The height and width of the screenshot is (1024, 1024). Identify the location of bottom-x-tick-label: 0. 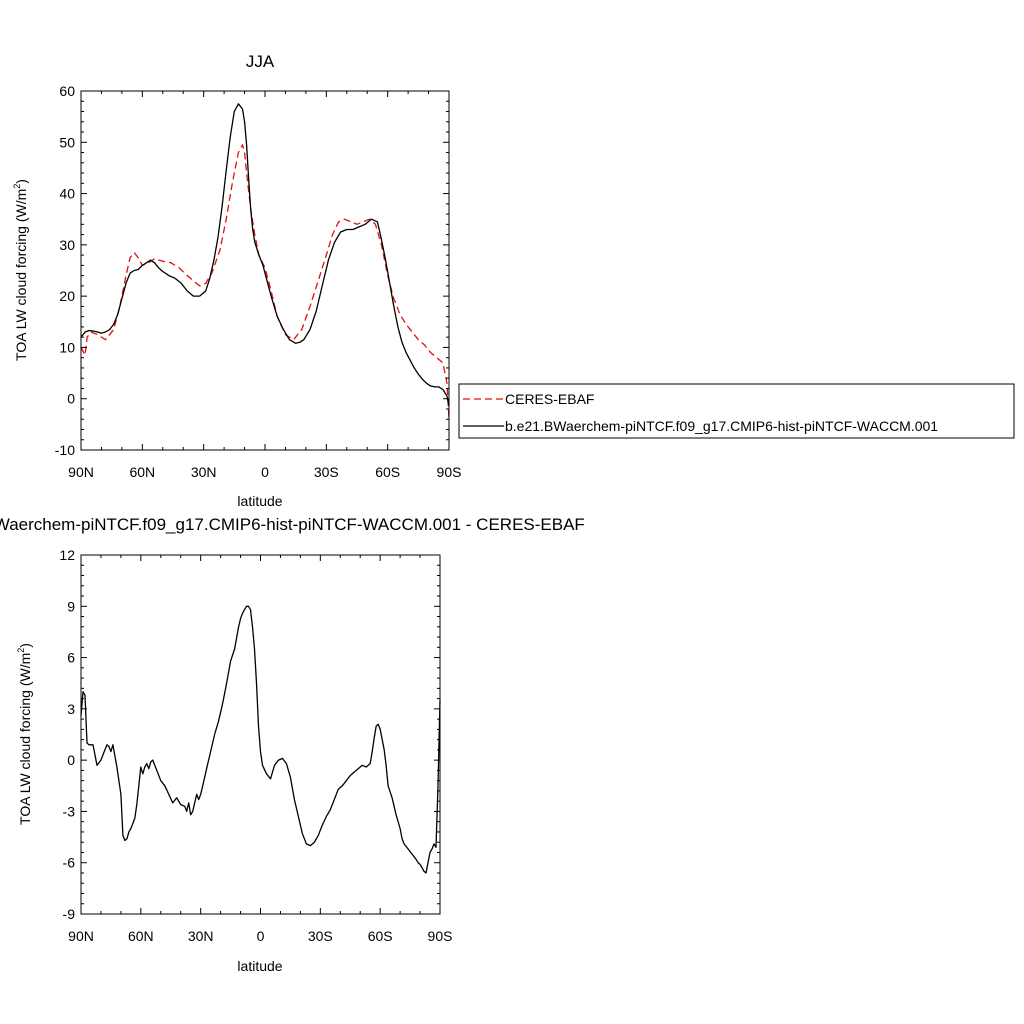
(261, 936).